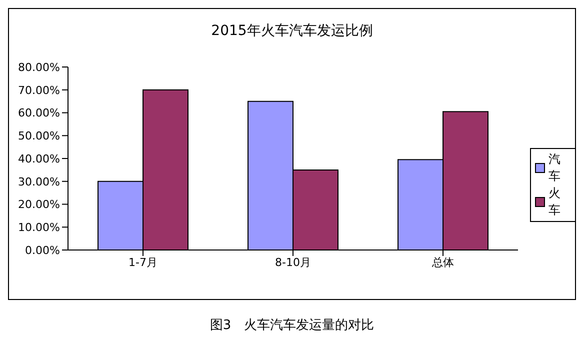 This screenshot has width=584, height=345. I want to click on y-tick-label: 40.00%, so click(39, 159).